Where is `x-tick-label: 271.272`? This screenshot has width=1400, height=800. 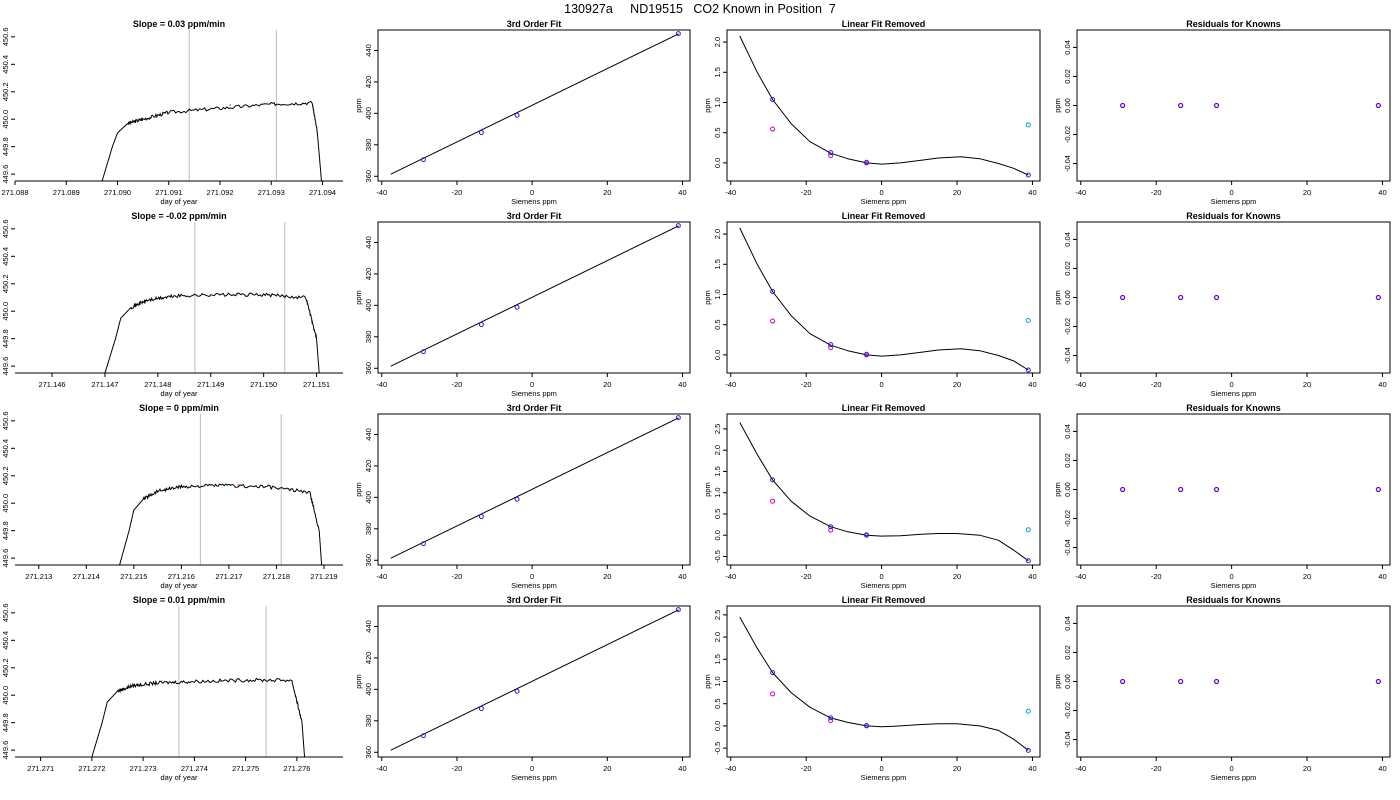
x-tick-label: 271.272 is located at coordinates (91, 768).